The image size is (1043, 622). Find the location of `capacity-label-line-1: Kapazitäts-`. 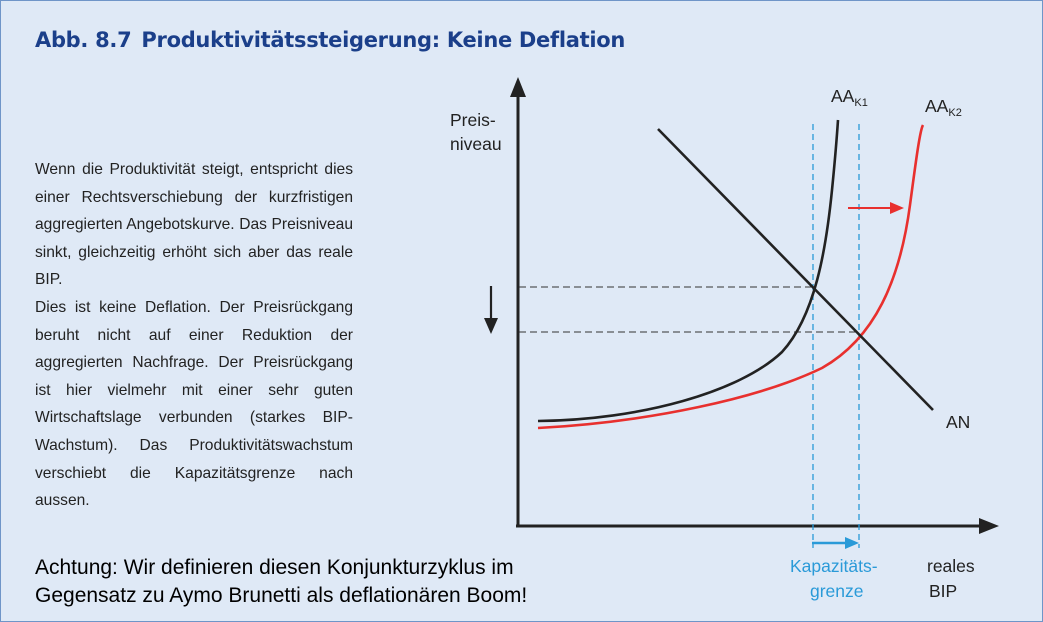

capacity-label-line-1: Kapazitäts- is located at coordinates (834, 566).